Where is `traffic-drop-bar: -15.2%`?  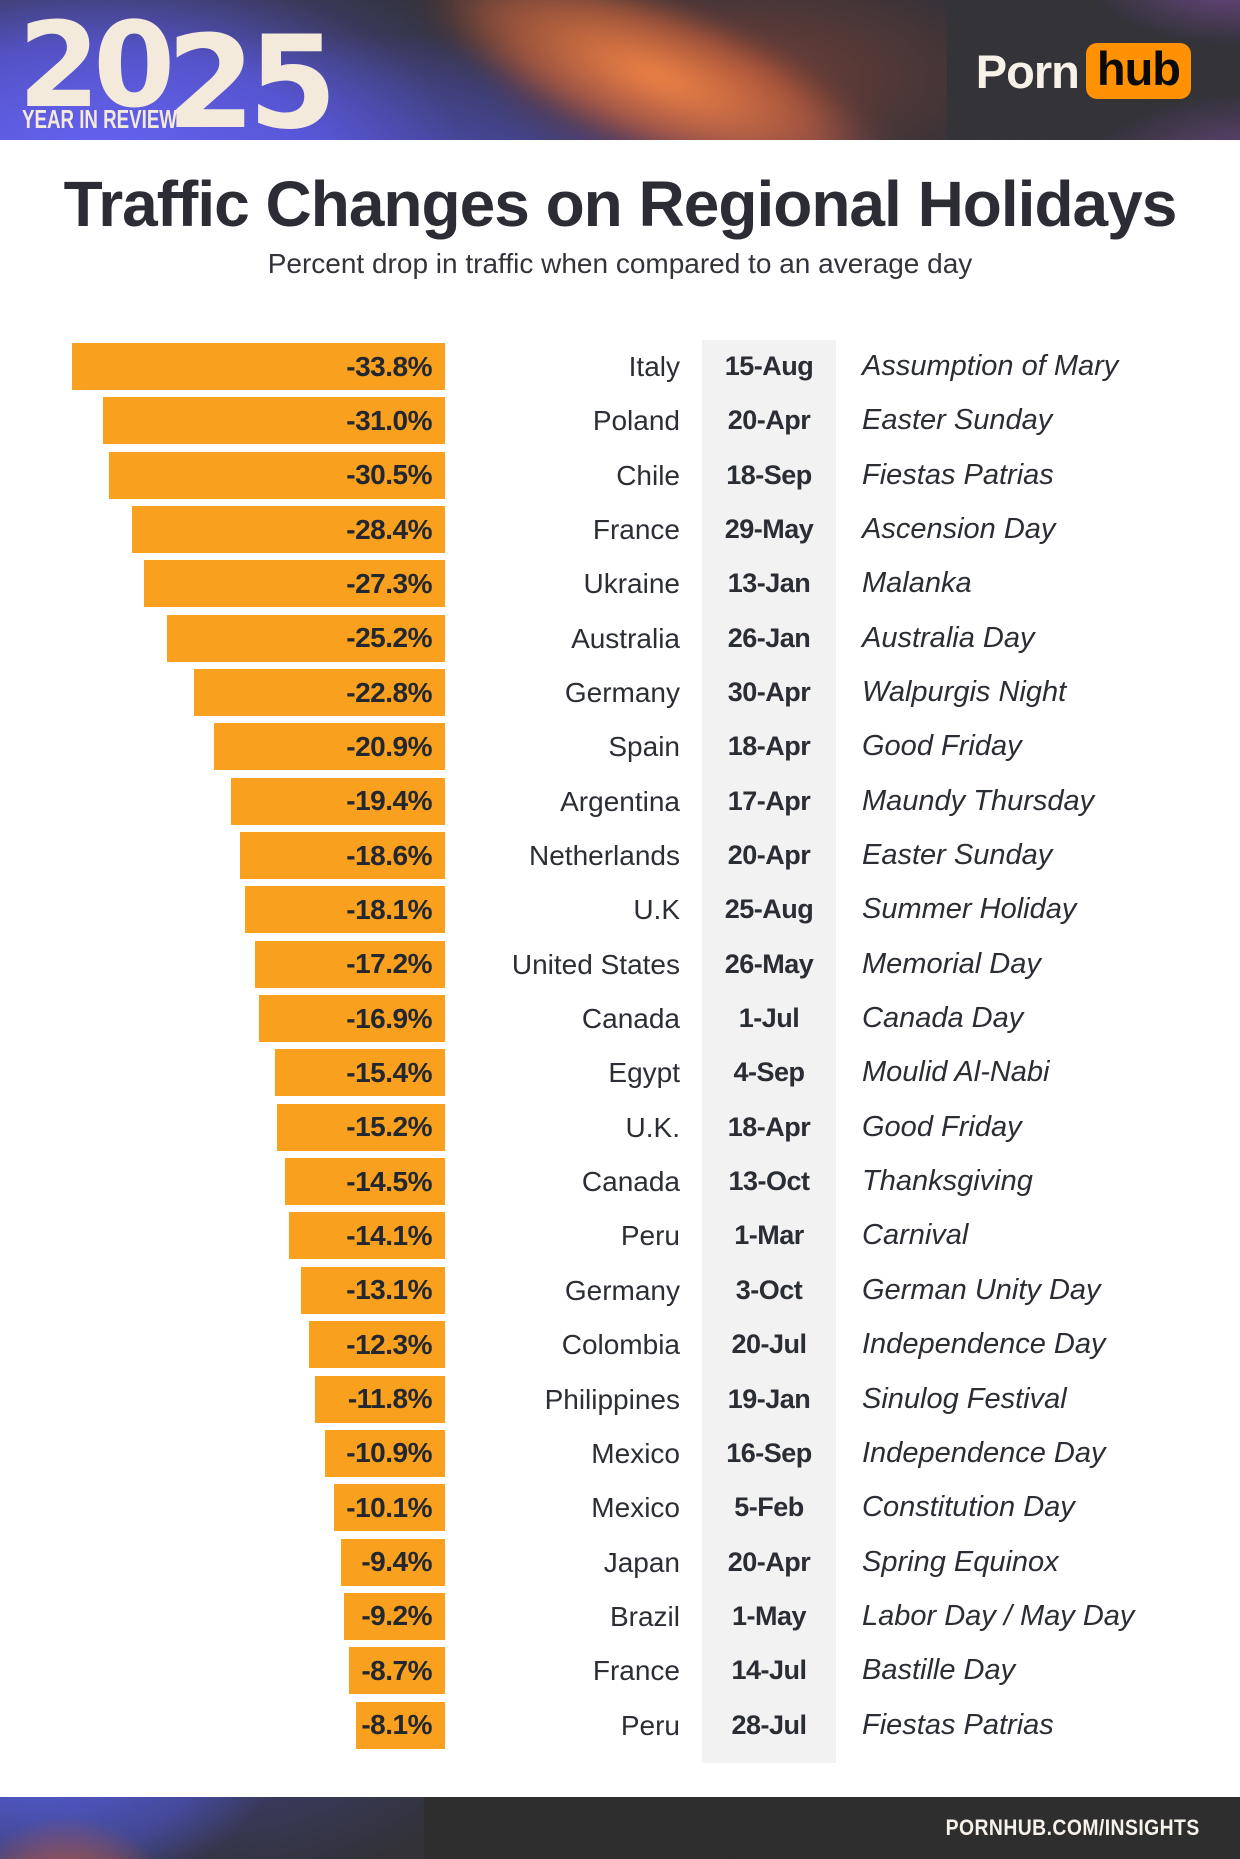 traffic-drop-bar: -15.2% is located at coordinates (361, 1127).